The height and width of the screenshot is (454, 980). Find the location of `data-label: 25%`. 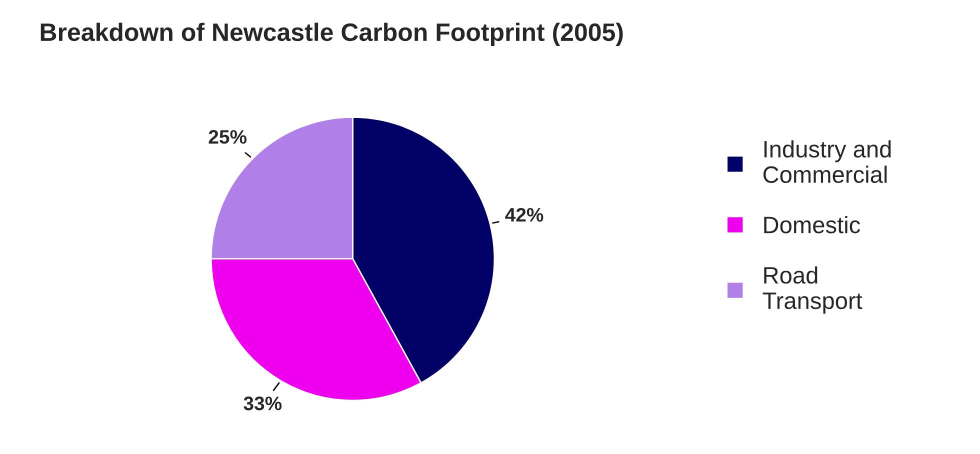

data-label: 25% is located at coordinates (227, 137).